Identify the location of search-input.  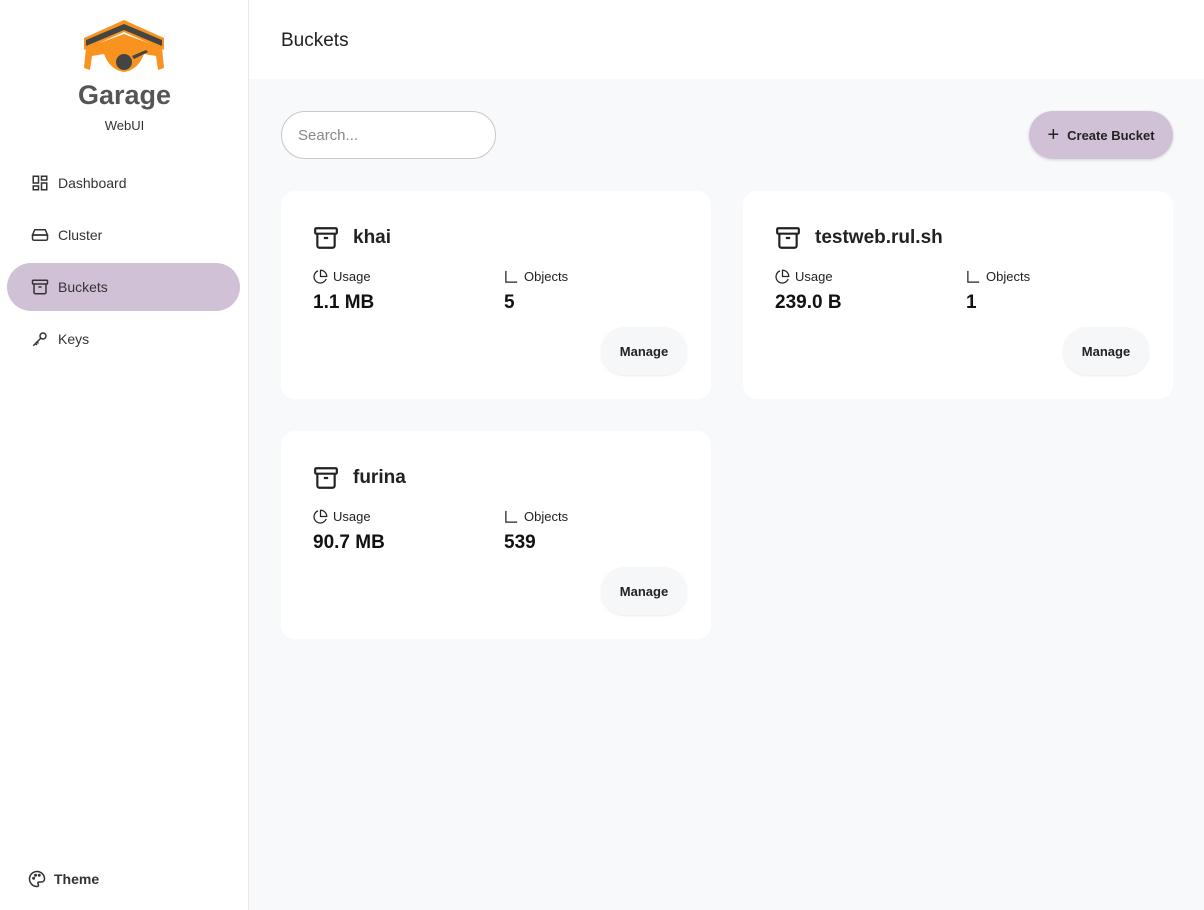
(388, 135).